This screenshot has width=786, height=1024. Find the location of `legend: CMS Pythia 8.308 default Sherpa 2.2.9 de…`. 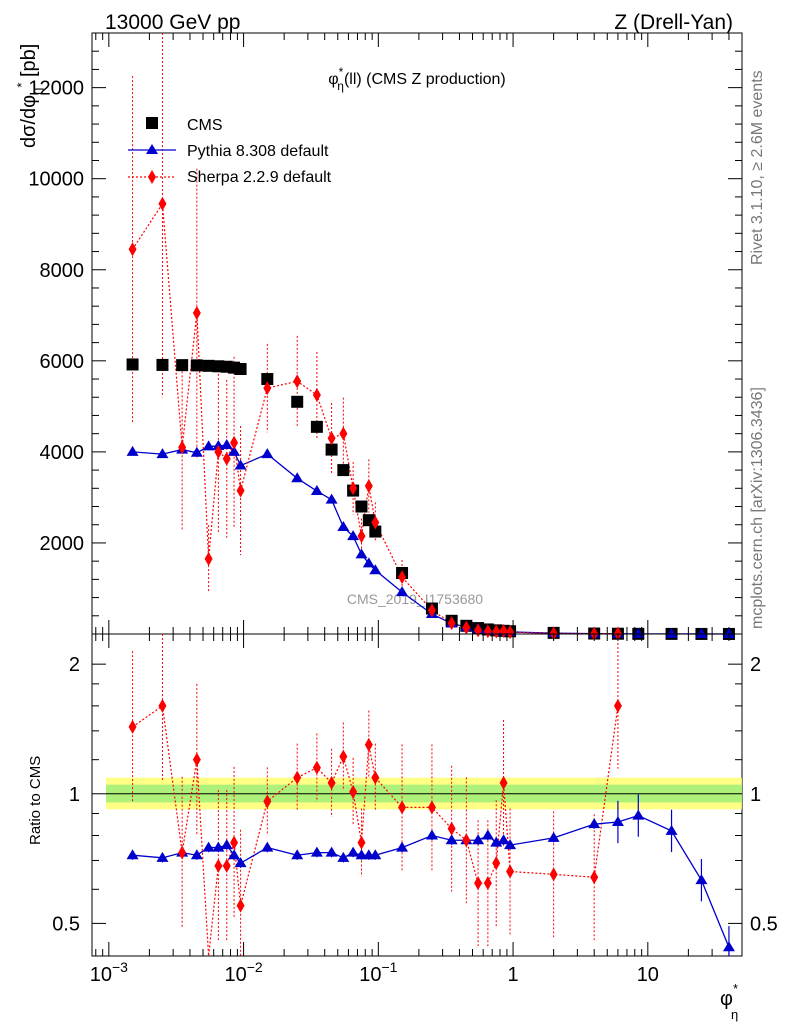

legend: CMS Pythia 8.308 default Sherpa 2.2.9 de… is located at coordinates (230, 151).